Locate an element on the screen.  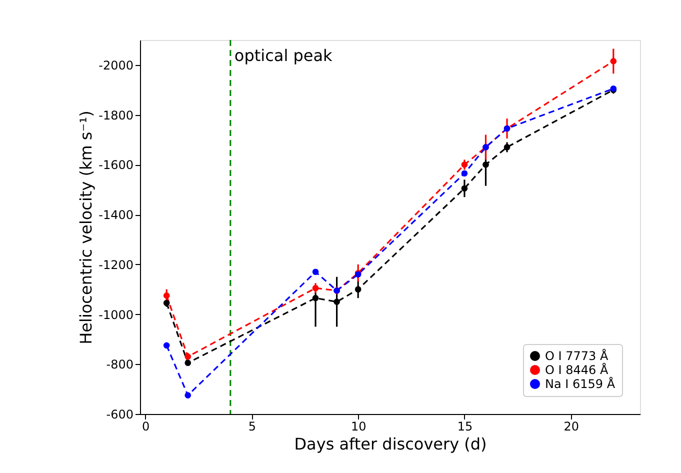
y-tick-label: -1800 is located at coordinates (116, 115).